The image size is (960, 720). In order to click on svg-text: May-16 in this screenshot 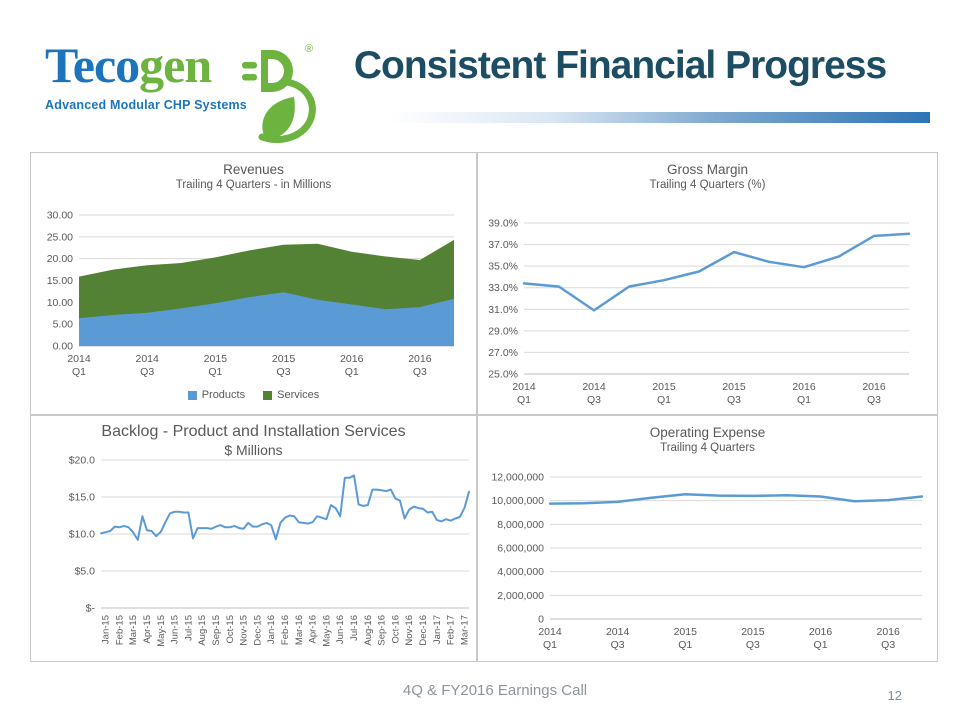, I will do `click(326, 631)`.